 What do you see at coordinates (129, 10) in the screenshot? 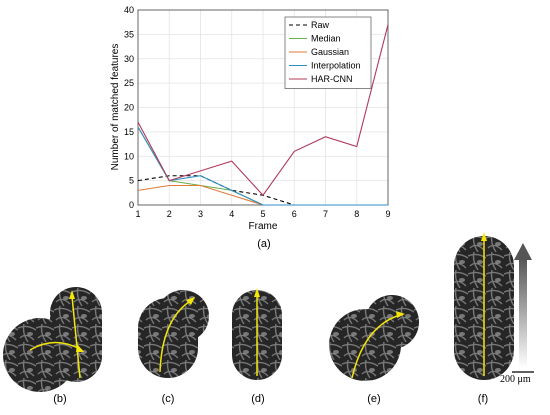
I see `y-tick-label: 40` at bounding box center [129, 10].